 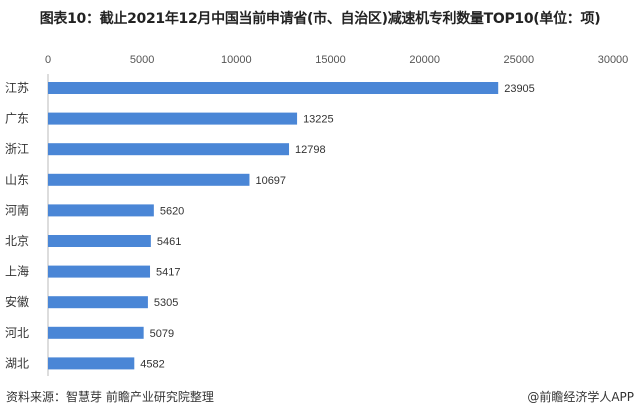 What do you see at coordinates (169, 242) in the screenshot?
I see `value-label: 5461` at bounding box center [169, 242].